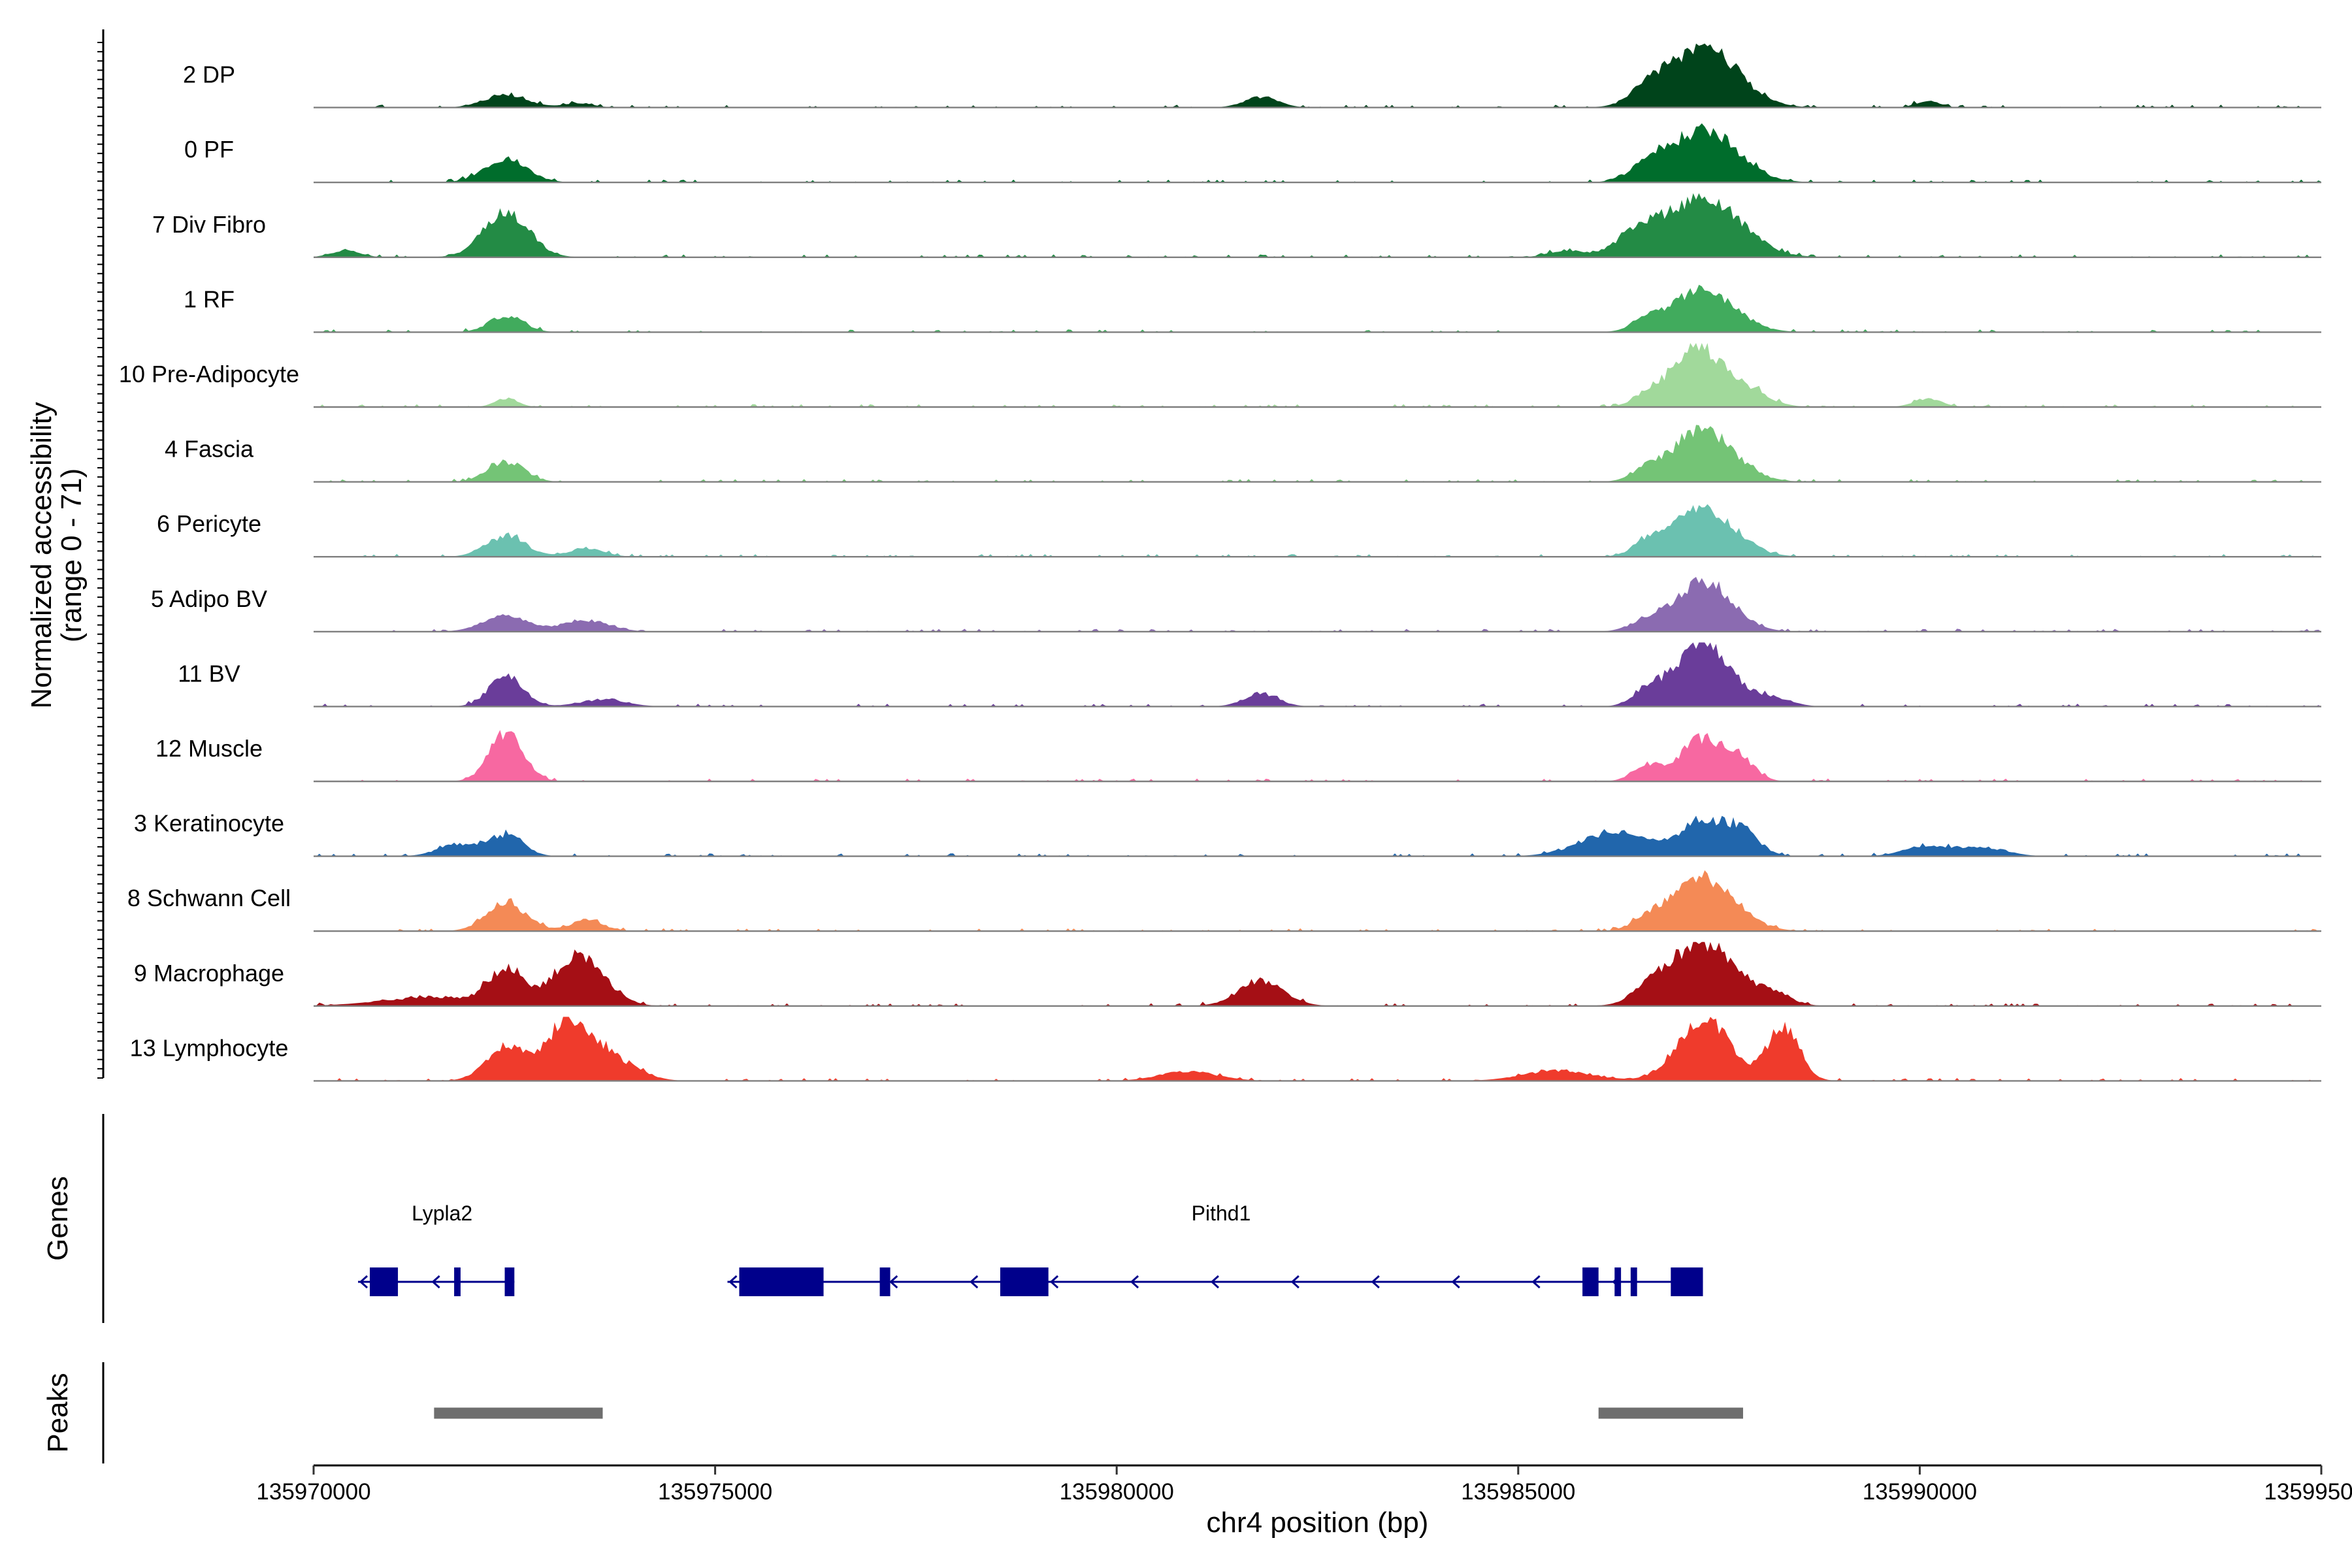  Describe the element at coordinates (209, 523) in the screenshot. I see `track-label: 6 Pericyte` at that location.